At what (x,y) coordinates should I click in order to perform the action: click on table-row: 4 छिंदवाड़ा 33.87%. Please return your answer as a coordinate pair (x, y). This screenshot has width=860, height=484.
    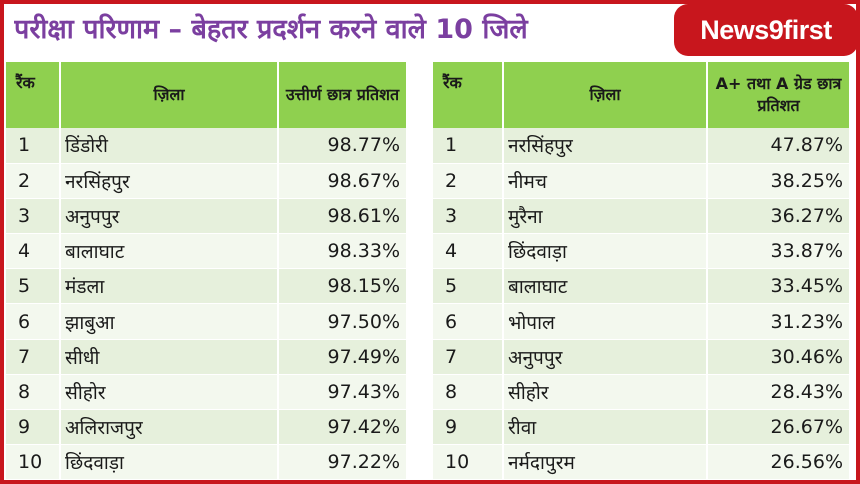
    Looking at the image, I should click on (641, 251).